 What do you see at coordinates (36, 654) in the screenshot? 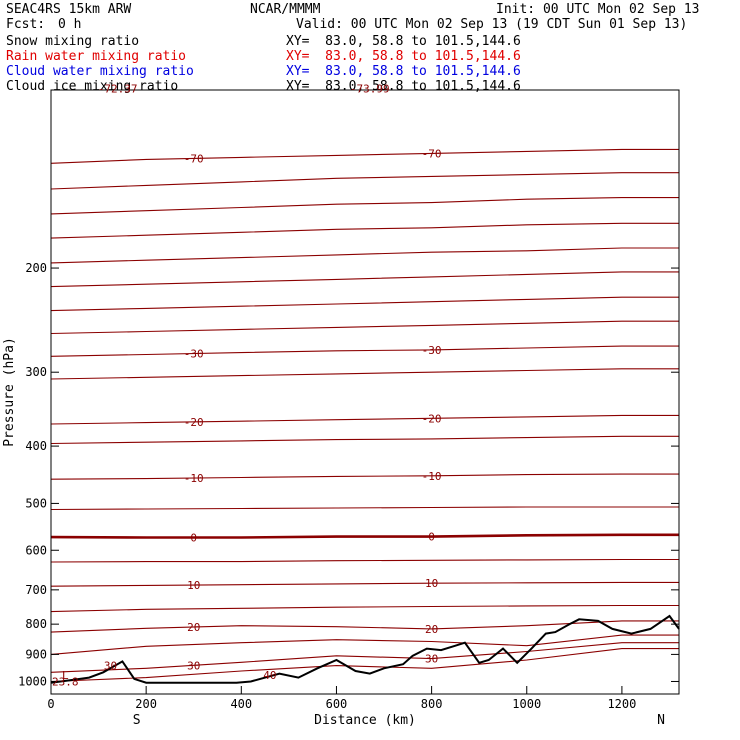
I see `y-tick-label-900: 900` at bounding box center [36, 654].